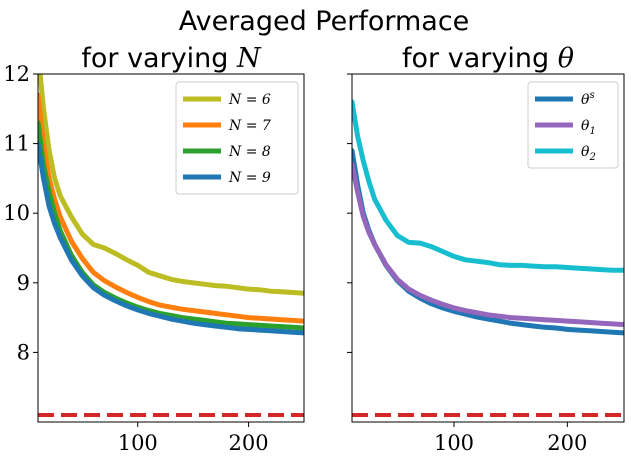  Describe the element at coordinates (16, 74) in the screenshot. I see `y-tick-label: 12` at that location.